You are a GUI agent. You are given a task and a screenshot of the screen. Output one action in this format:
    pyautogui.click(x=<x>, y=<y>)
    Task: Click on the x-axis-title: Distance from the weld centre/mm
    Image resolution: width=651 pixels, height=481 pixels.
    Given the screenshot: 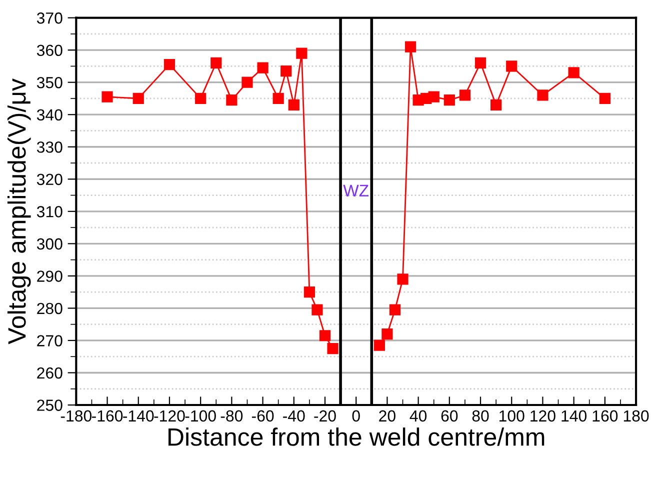 What is the action you would take?
    pyautogui.click(x=356, y=437)
    